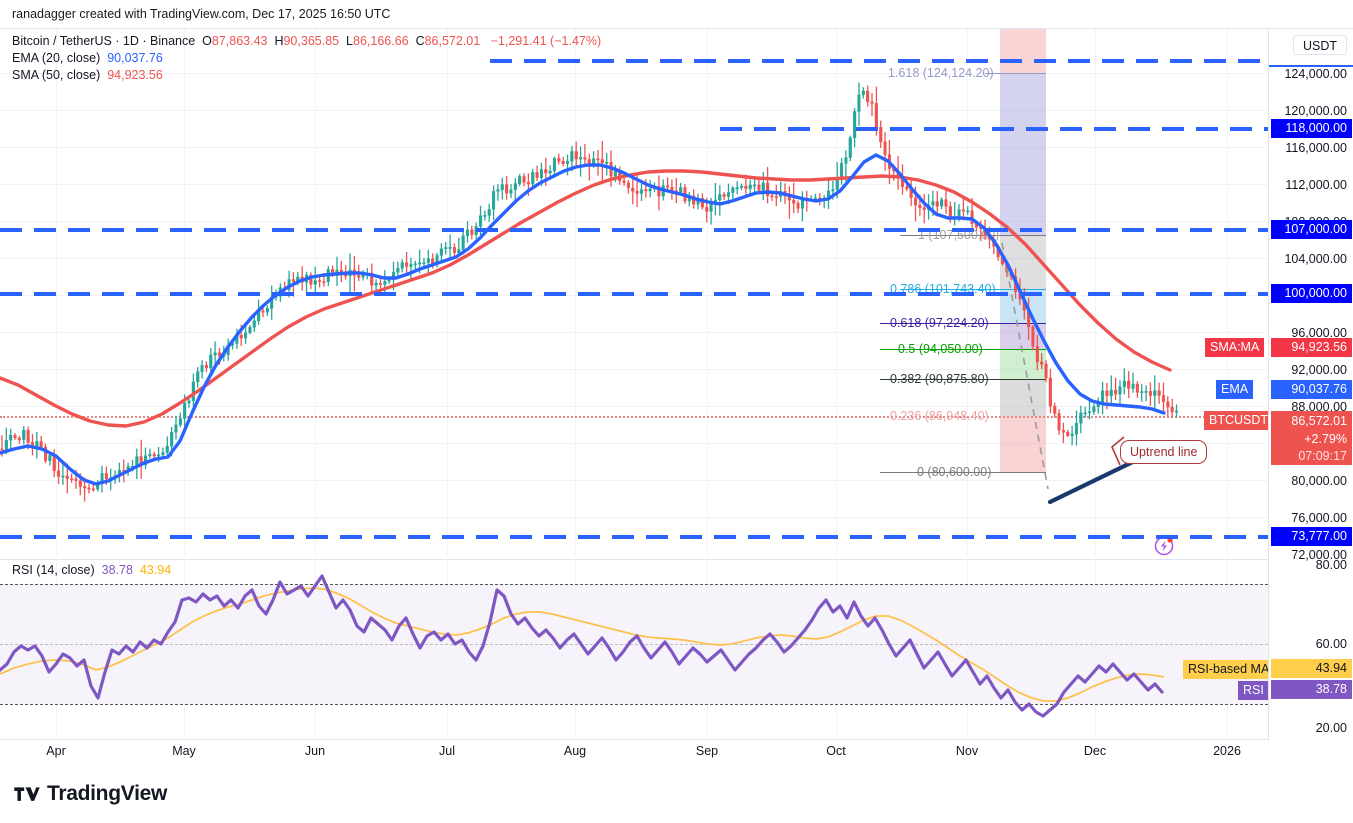  Describe the element at coordinates (1315, 111) in the screenshot. I see `axis-tick: 120,000.00` at that location.